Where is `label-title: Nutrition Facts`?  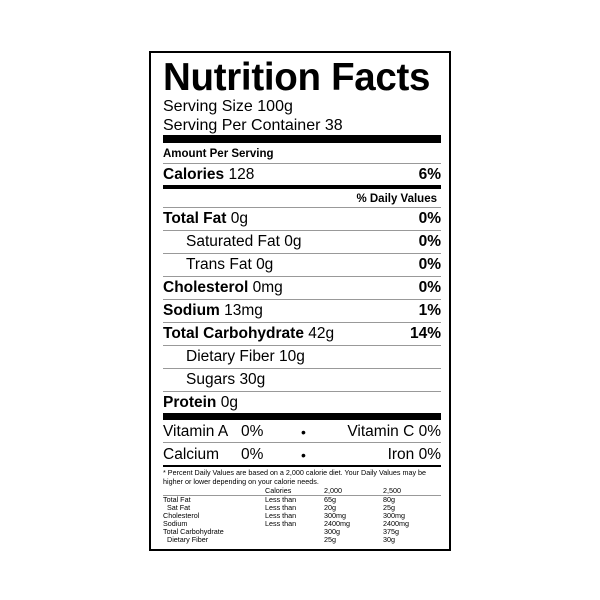
label-title: Nutrition Facts is located at coordinates (297, 77).